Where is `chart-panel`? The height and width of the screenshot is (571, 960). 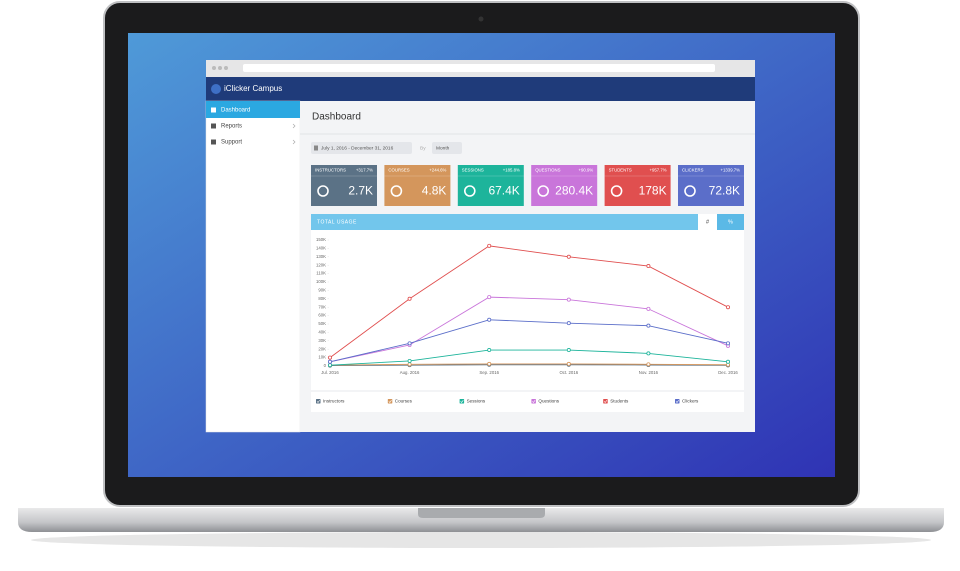 chart-panel is located at coordinates (527, 310).